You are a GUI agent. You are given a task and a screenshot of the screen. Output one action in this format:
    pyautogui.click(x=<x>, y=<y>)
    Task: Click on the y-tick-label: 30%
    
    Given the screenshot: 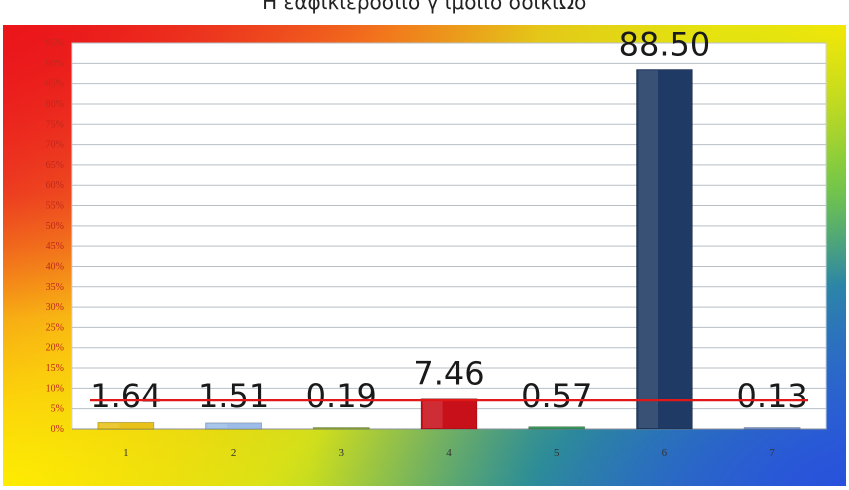 What is the action you would take?
    pyautogui.click(x=55, y=307)
    